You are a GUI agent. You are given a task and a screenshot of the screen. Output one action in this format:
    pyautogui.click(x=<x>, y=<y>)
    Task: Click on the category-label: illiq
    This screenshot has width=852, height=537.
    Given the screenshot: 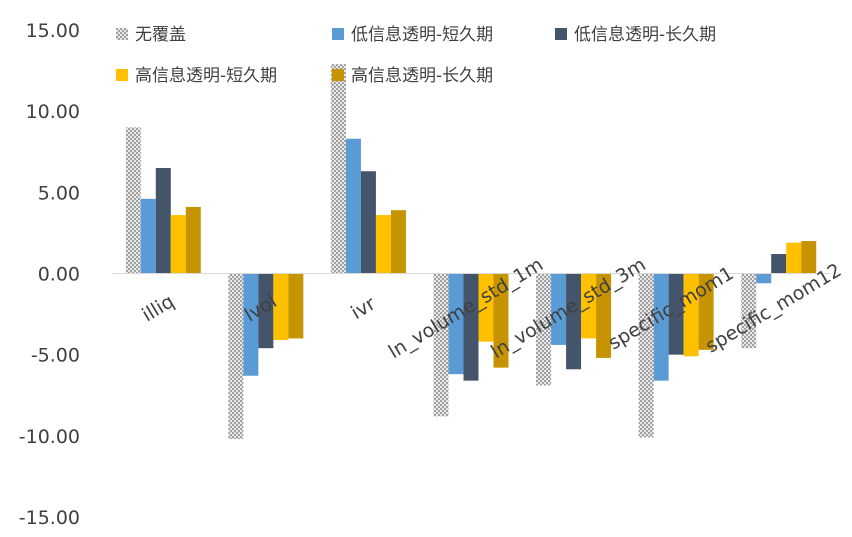 What is the action you would take?
    pyautogui.click(x=158, y=308)
    